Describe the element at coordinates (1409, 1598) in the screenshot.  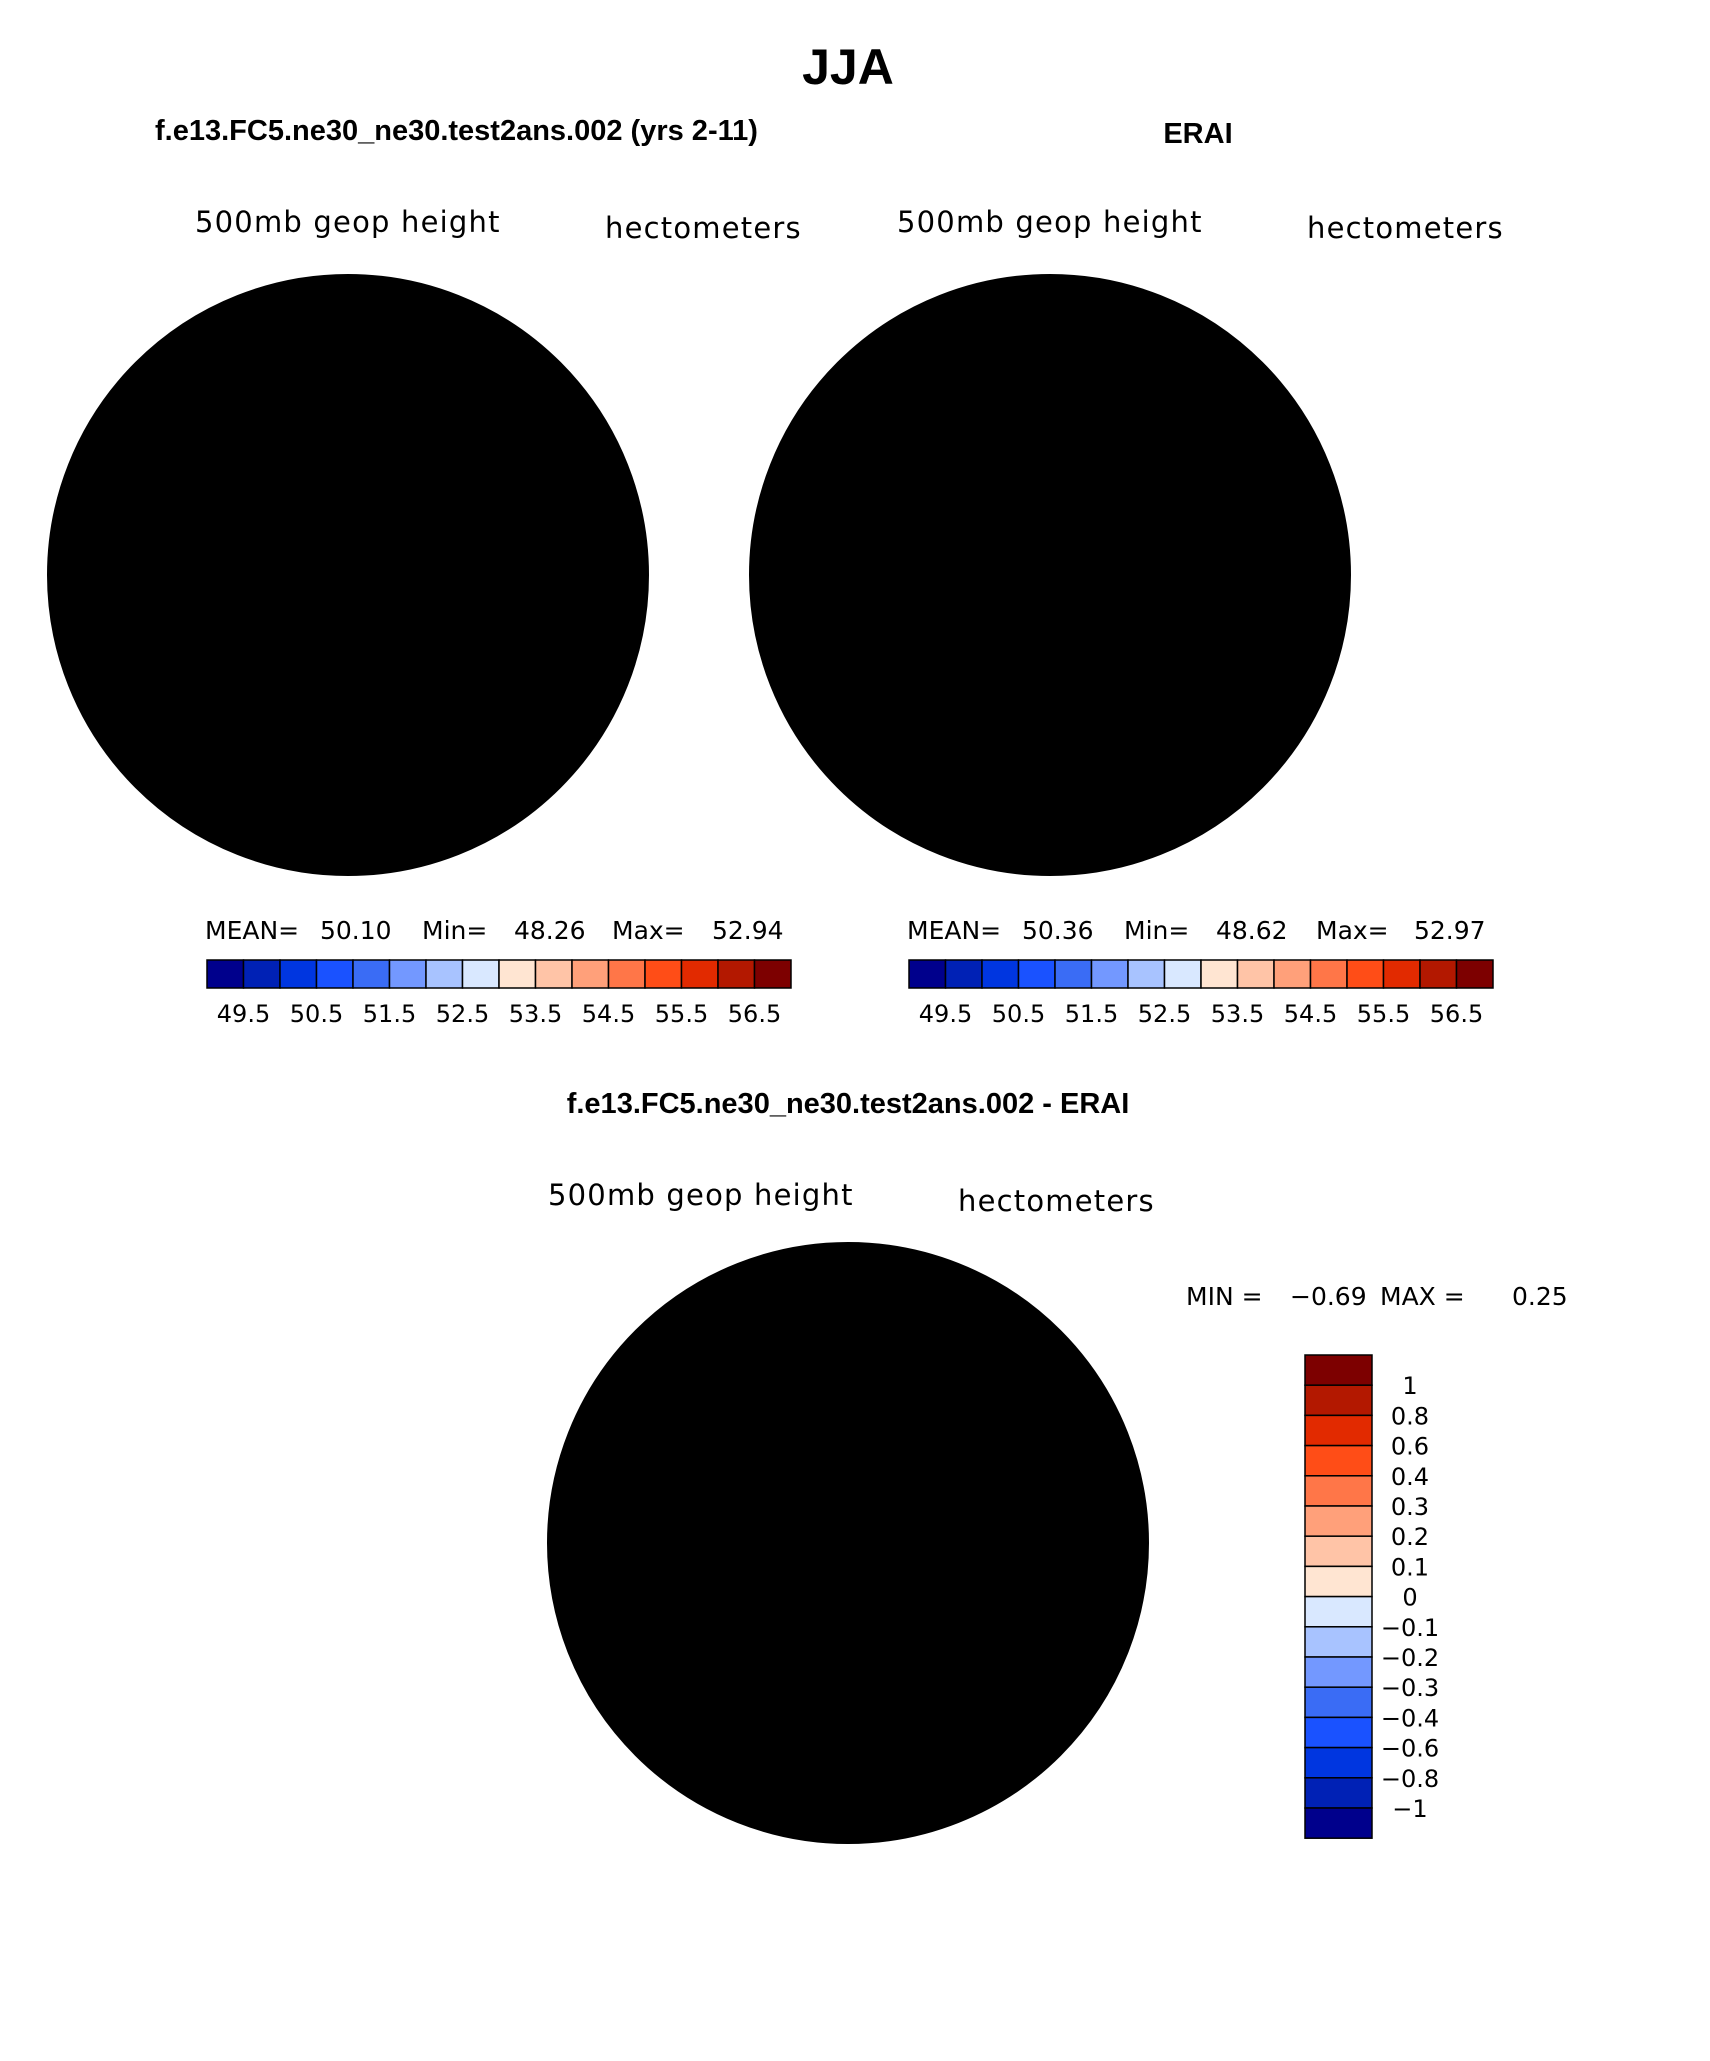
I see `colorbar-tick-label: 0` at that location.